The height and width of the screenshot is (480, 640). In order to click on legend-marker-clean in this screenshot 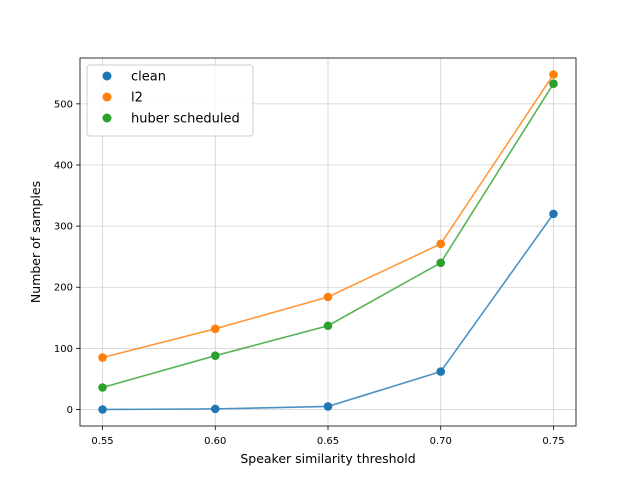, I will do `click(107, 76)`.